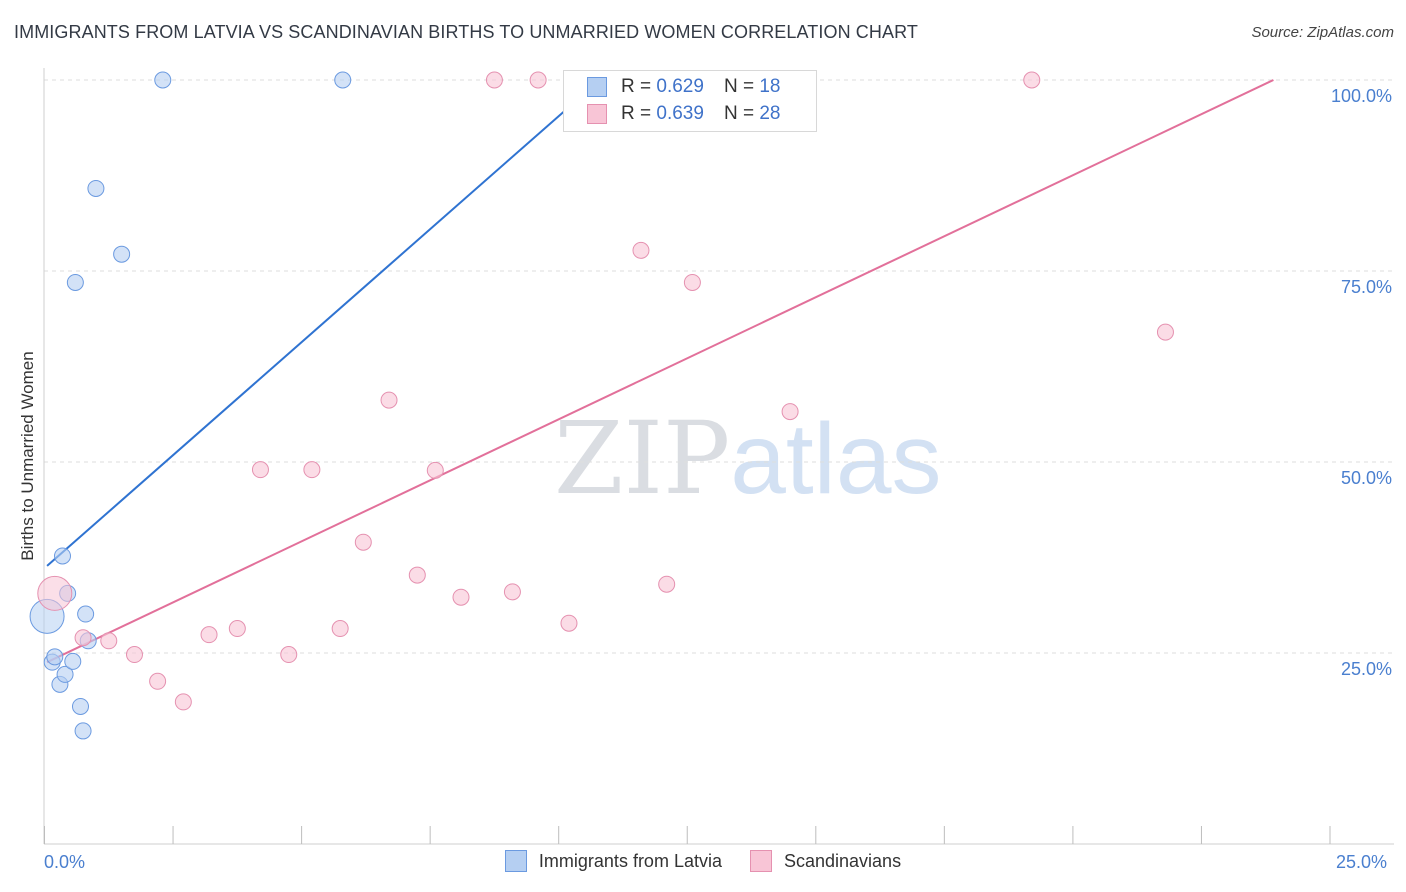 The height and width of the screenshot is (892, 1406). I want to click on y-tick-label-25: 25.0%, so click(1366, 669).